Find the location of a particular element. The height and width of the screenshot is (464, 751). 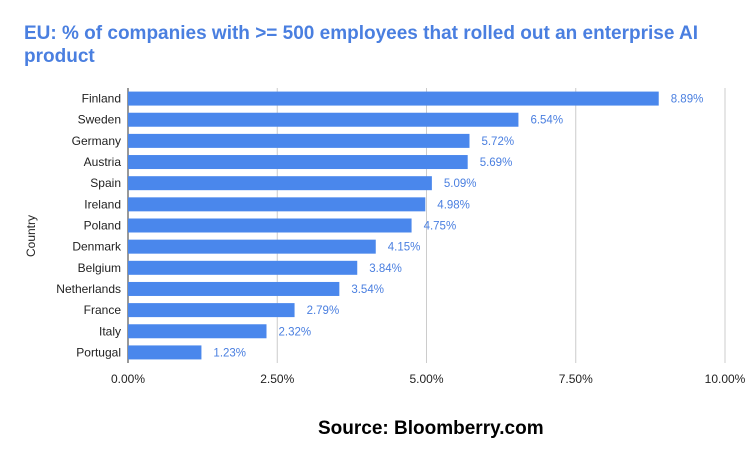

category-label: Poland is located at coordinates (102, 226).